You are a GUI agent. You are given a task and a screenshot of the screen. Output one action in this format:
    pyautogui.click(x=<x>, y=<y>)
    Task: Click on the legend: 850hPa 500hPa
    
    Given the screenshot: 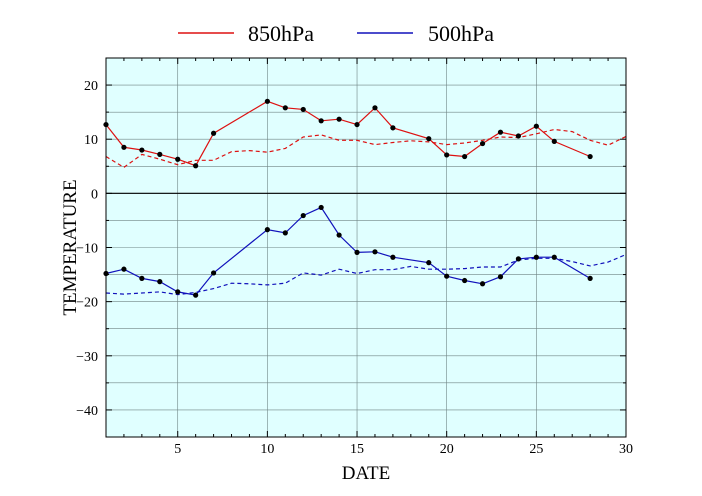 What is the action you would take?
    pyautogui.click(x=336, y=33)
    